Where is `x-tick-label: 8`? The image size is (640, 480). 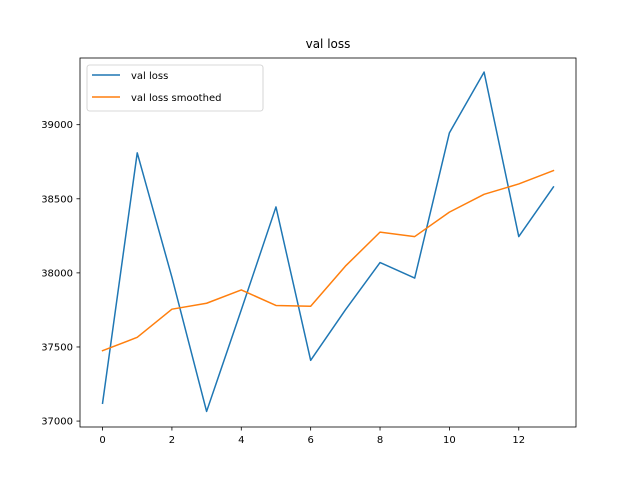
x-tick-label: 8 is located at coordinates (380, 440).